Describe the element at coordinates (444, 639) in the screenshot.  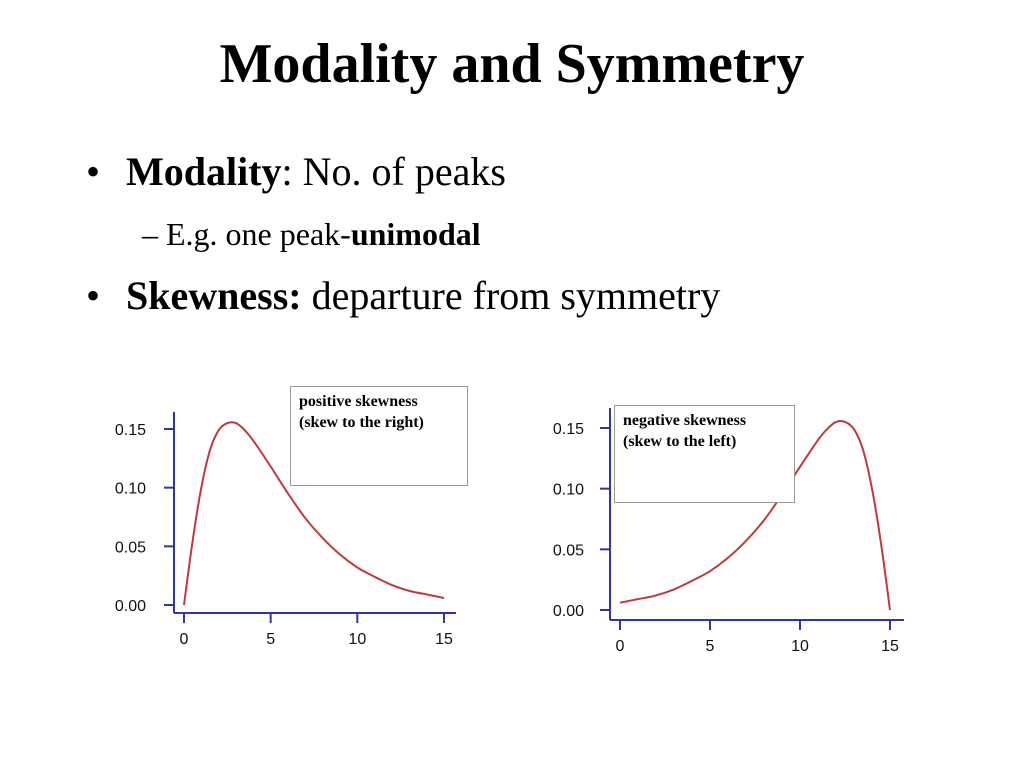
I see `positive-x-tick-label: 15` at that location.